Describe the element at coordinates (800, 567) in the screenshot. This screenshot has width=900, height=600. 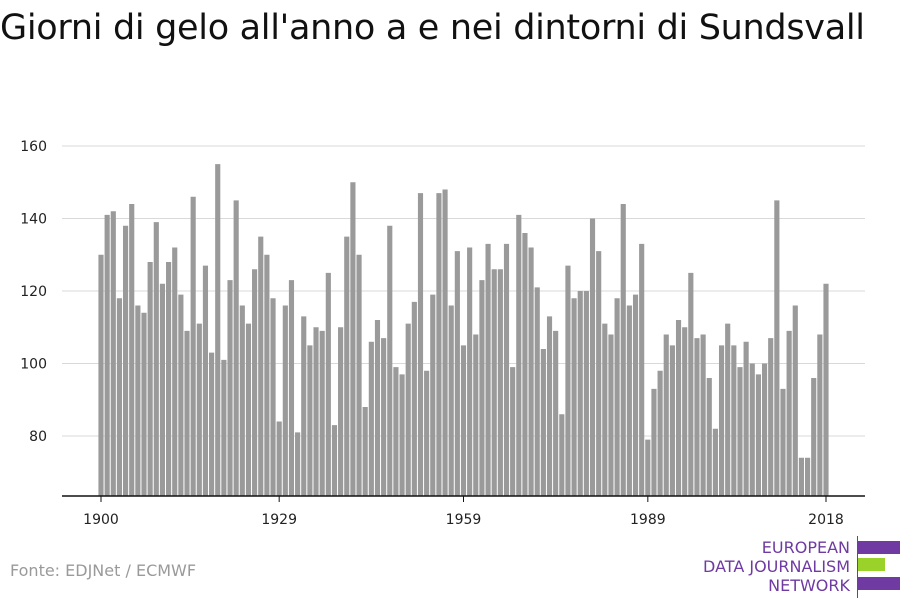
I see `edjnet-logo: EUROPEAN DATA JOURNALISM NETWORK` at that location.